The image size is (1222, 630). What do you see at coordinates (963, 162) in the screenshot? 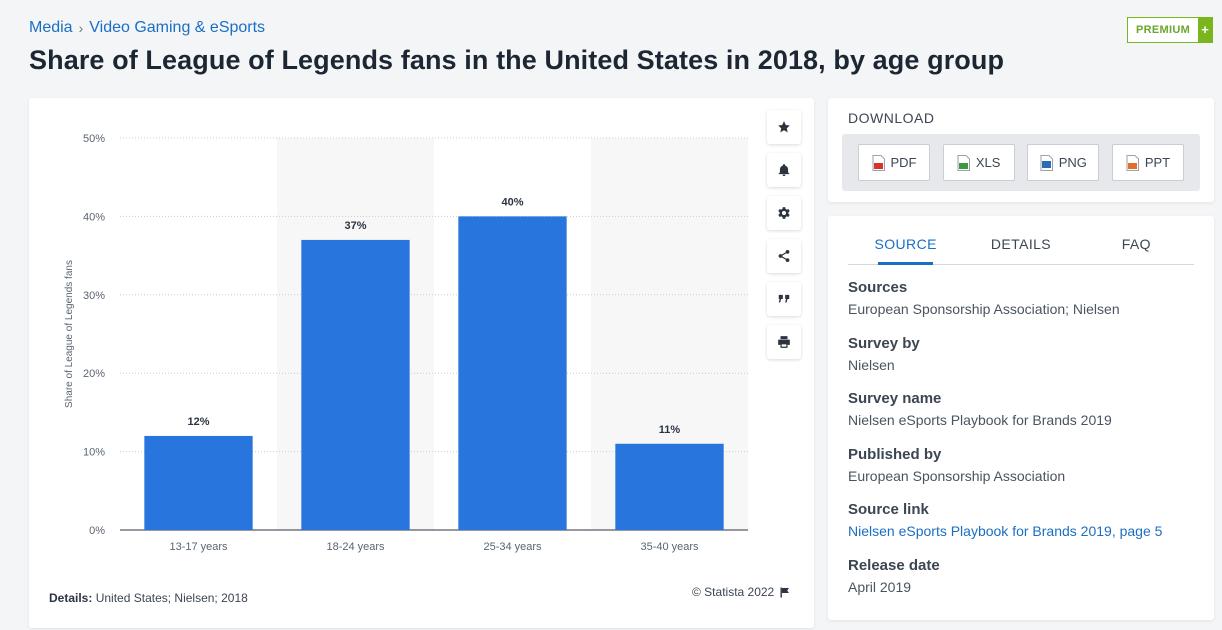
I see `xls-file-icon` at bounding box center [963, 162].